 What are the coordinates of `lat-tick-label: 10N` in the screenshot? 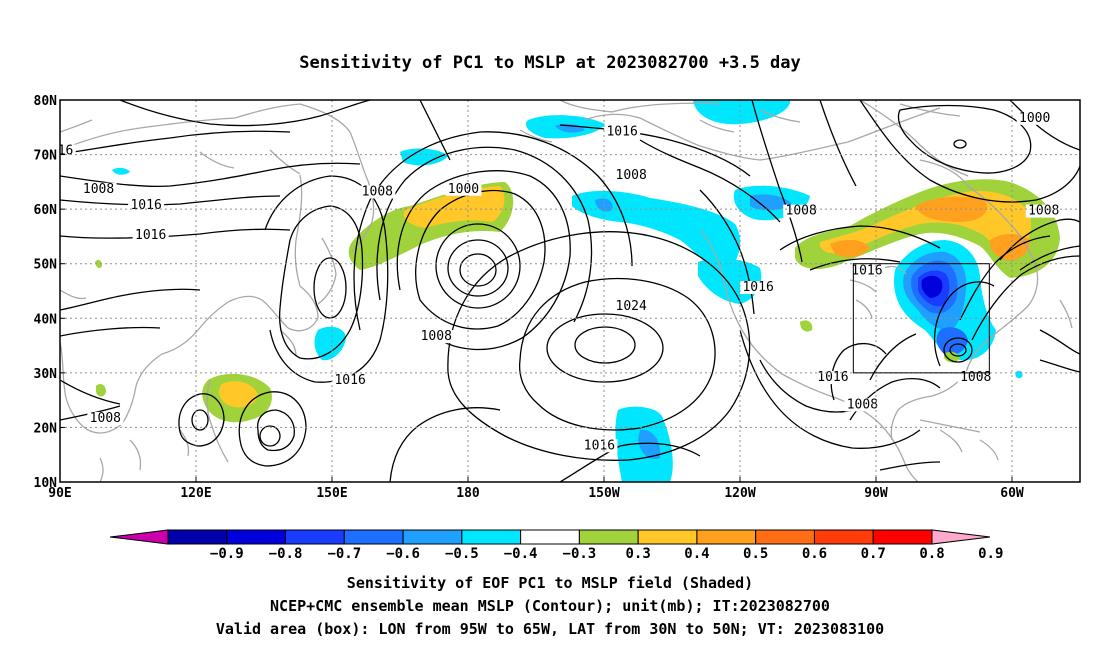 It's located at (46, 483).